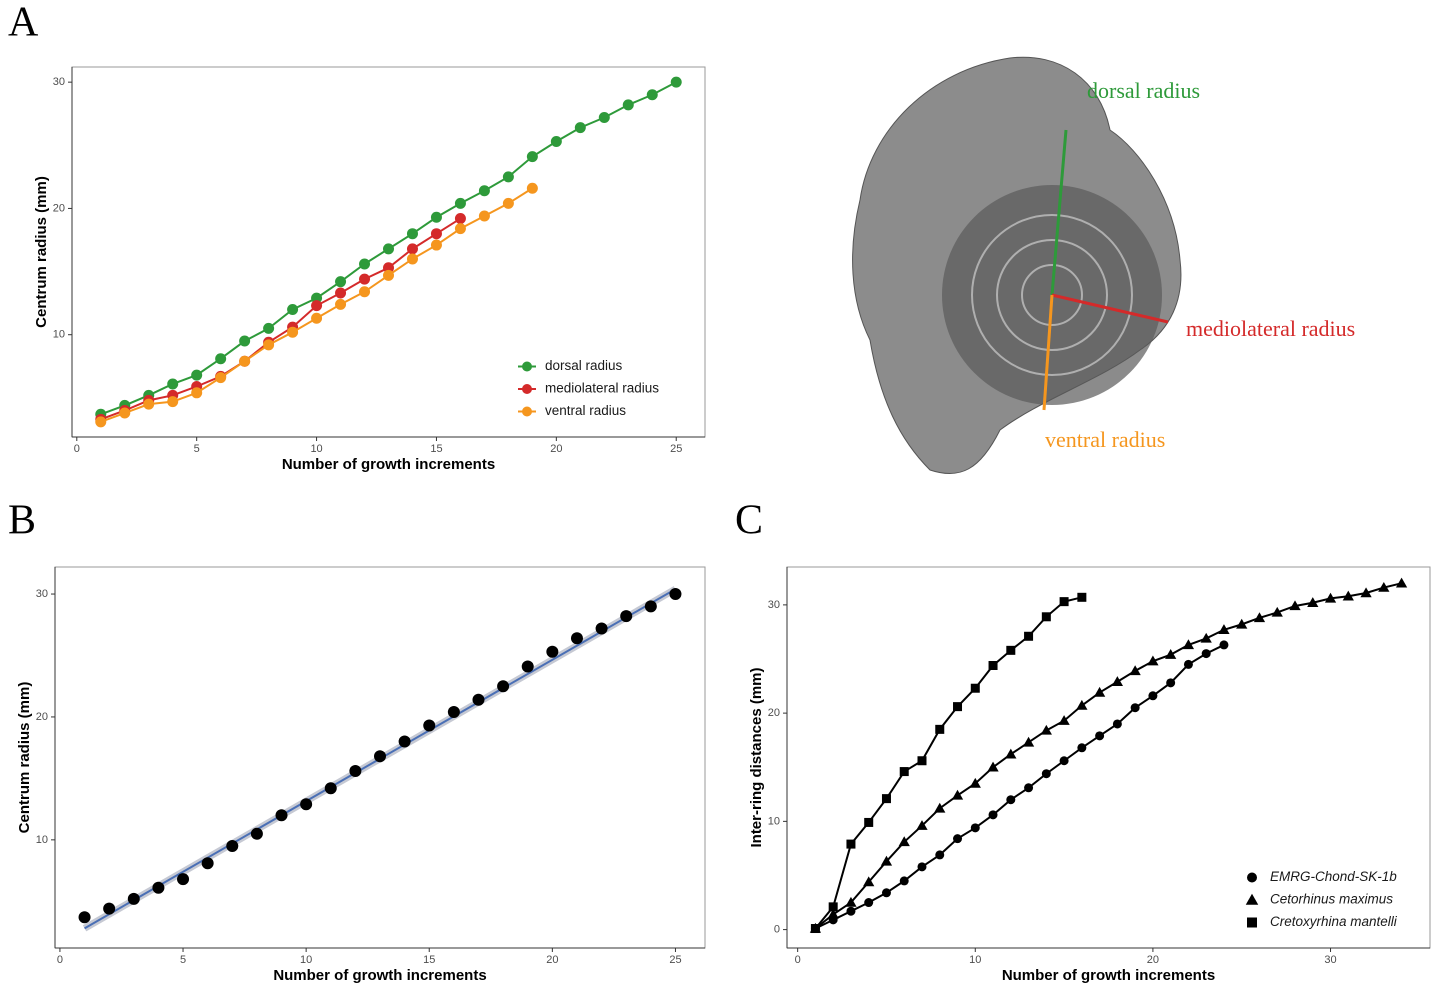 The width and height of the screenshot is (1432, 985). Describe the element at coordinates (316, 449) in the screenshot. I see `x-tick-label: 10` at that location.